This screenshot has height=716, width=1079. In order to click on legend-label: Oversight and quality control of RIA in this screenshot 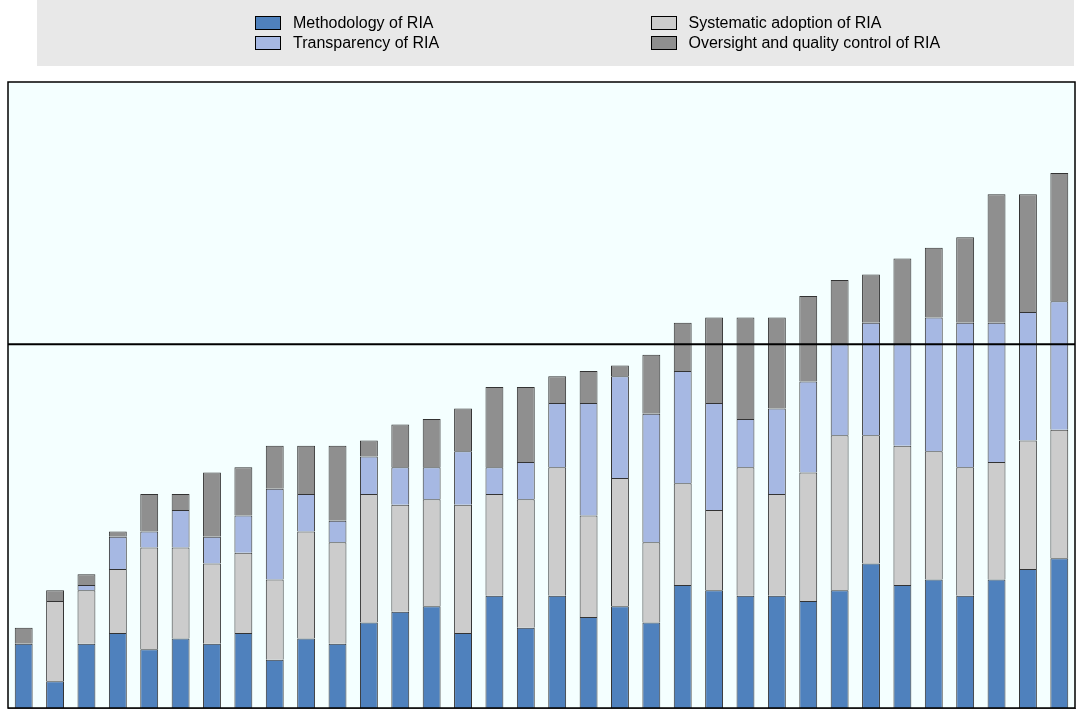, I will do `click(814, 43)`.